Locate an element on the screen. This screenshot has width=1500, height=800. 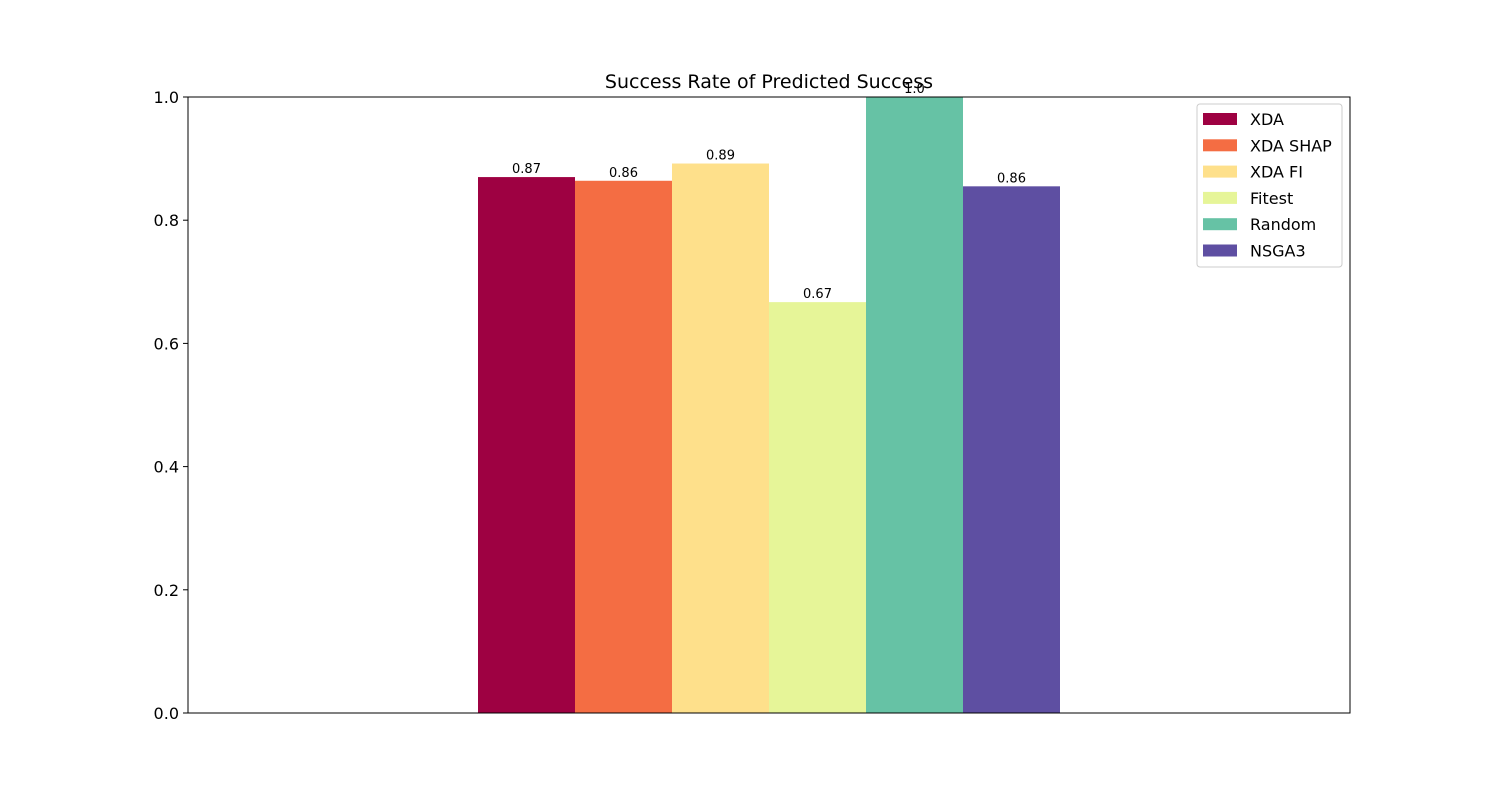
legend-label-1: XDA SHAP is located at coordinates (1291, 145).